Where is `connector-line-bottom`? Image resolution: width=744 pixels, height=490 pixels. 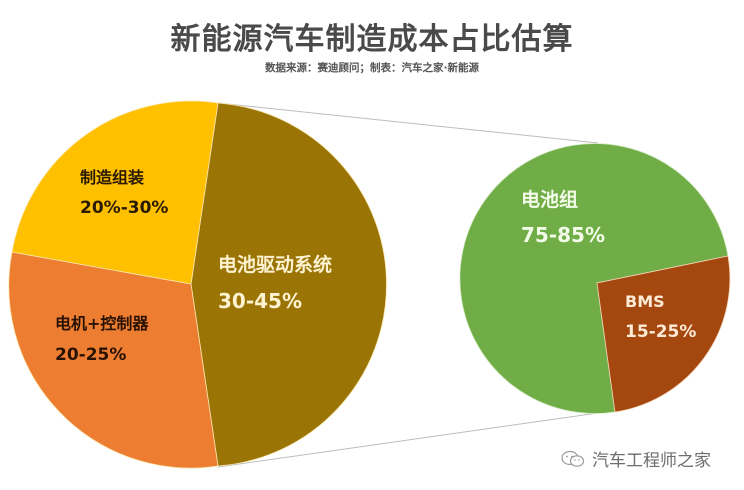
connector-line-bottom is located at coordinates (408, 440).